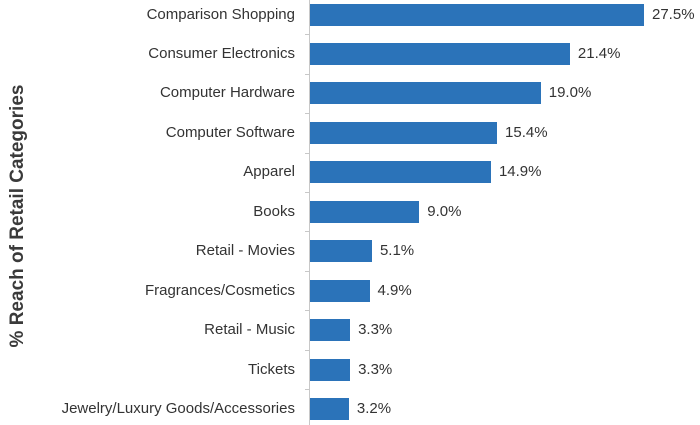  What do you see at coordinates (570, 93) in the screenshot?
I see `value-label: 19.0%` at bounding box center [570, 93].